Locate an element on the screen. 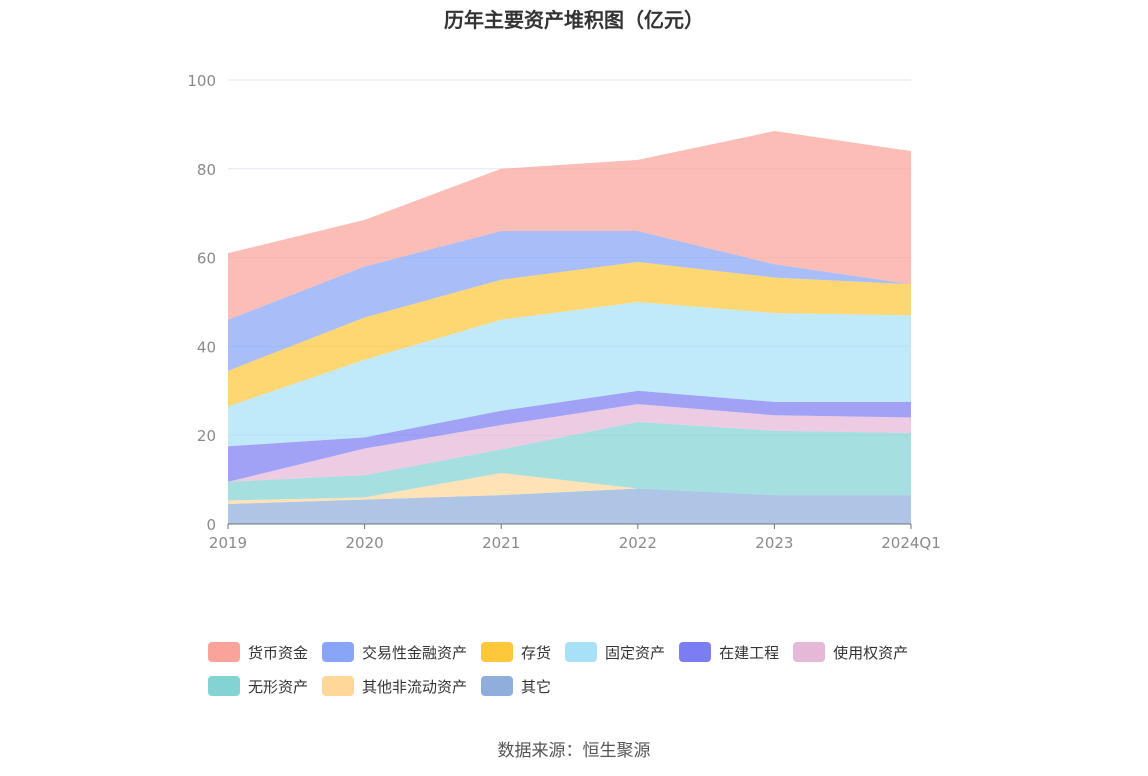  legend-item: 交易性金融资产 is located at coordinates (394, 652).